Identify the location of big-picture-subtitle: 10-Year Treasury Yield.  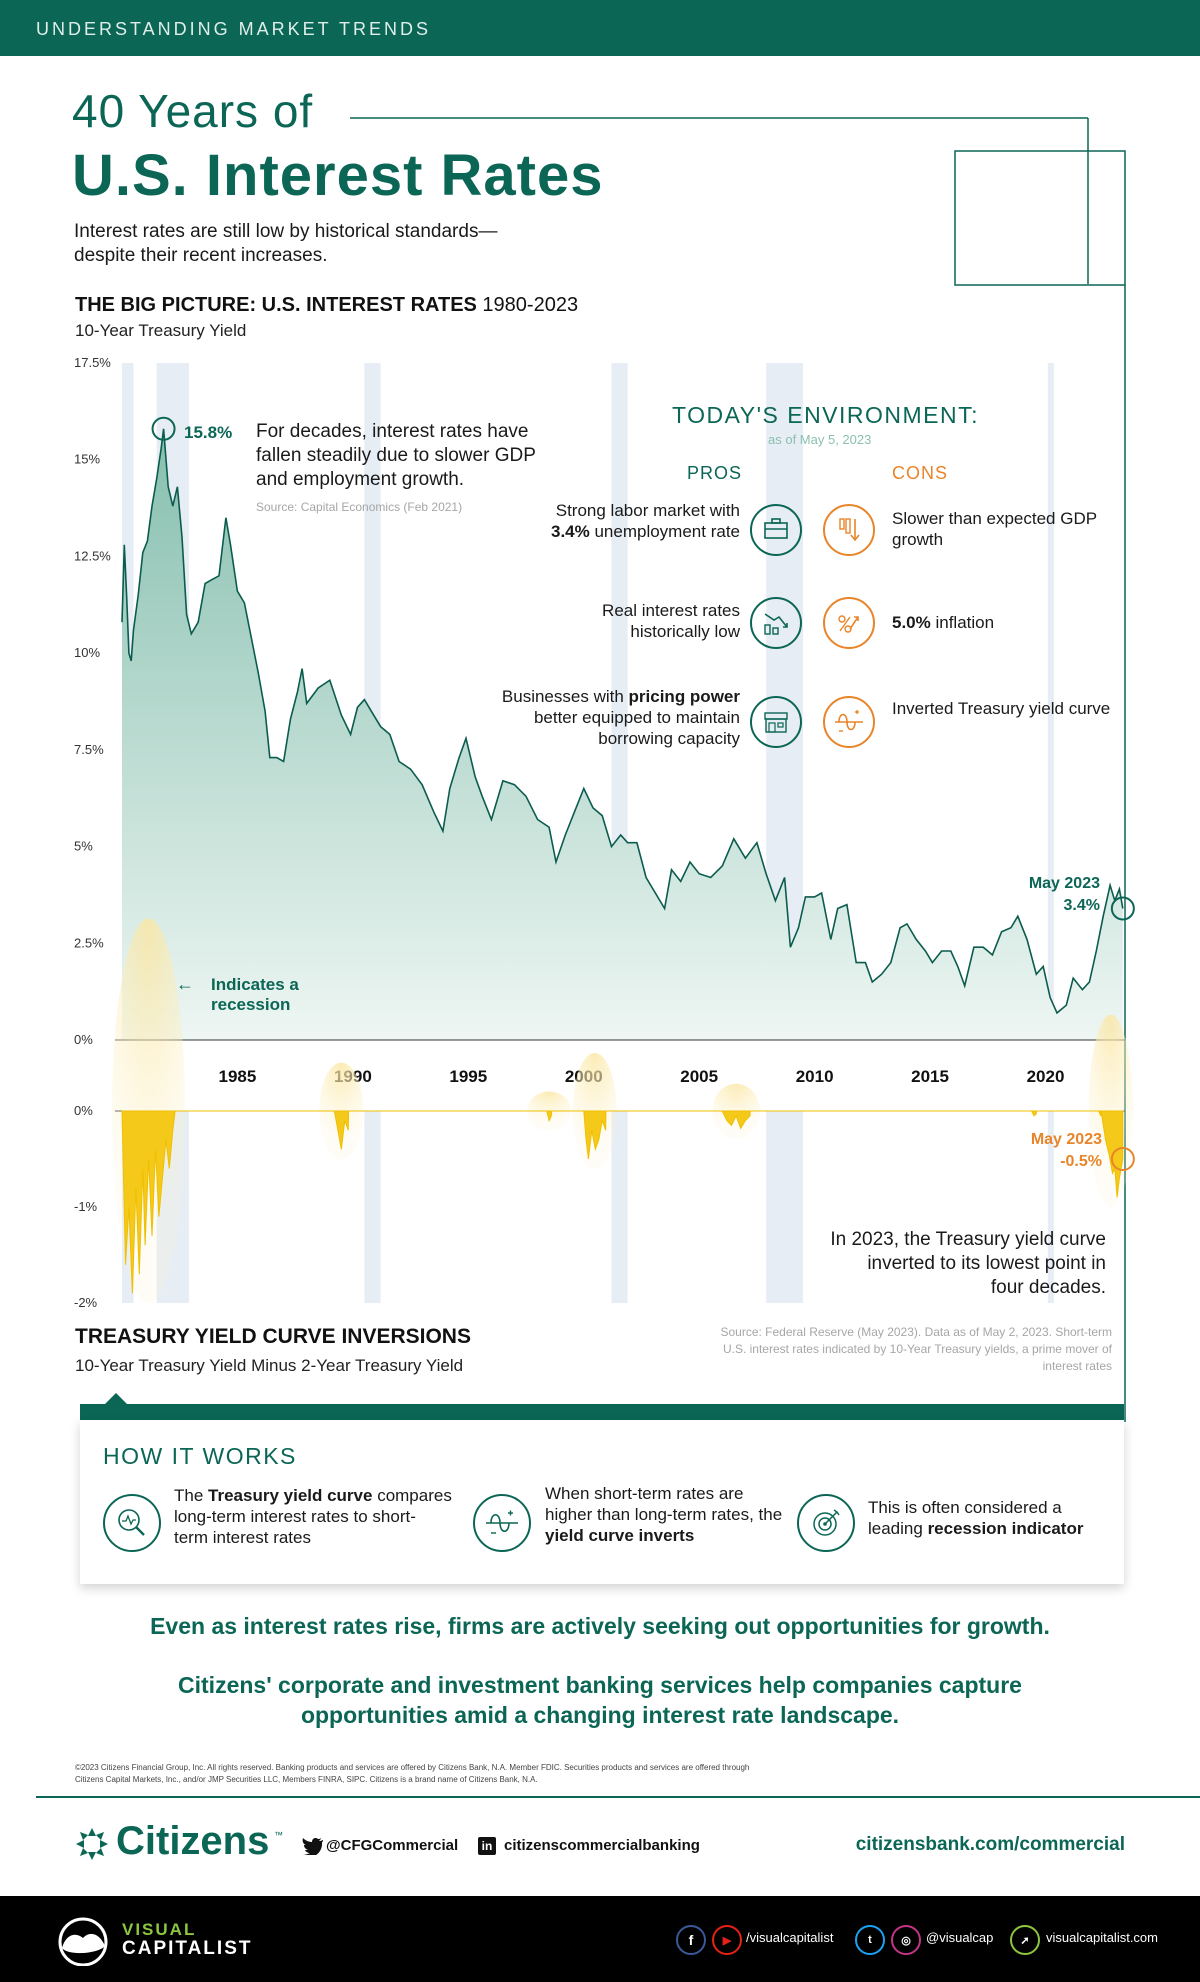
(161, 330).